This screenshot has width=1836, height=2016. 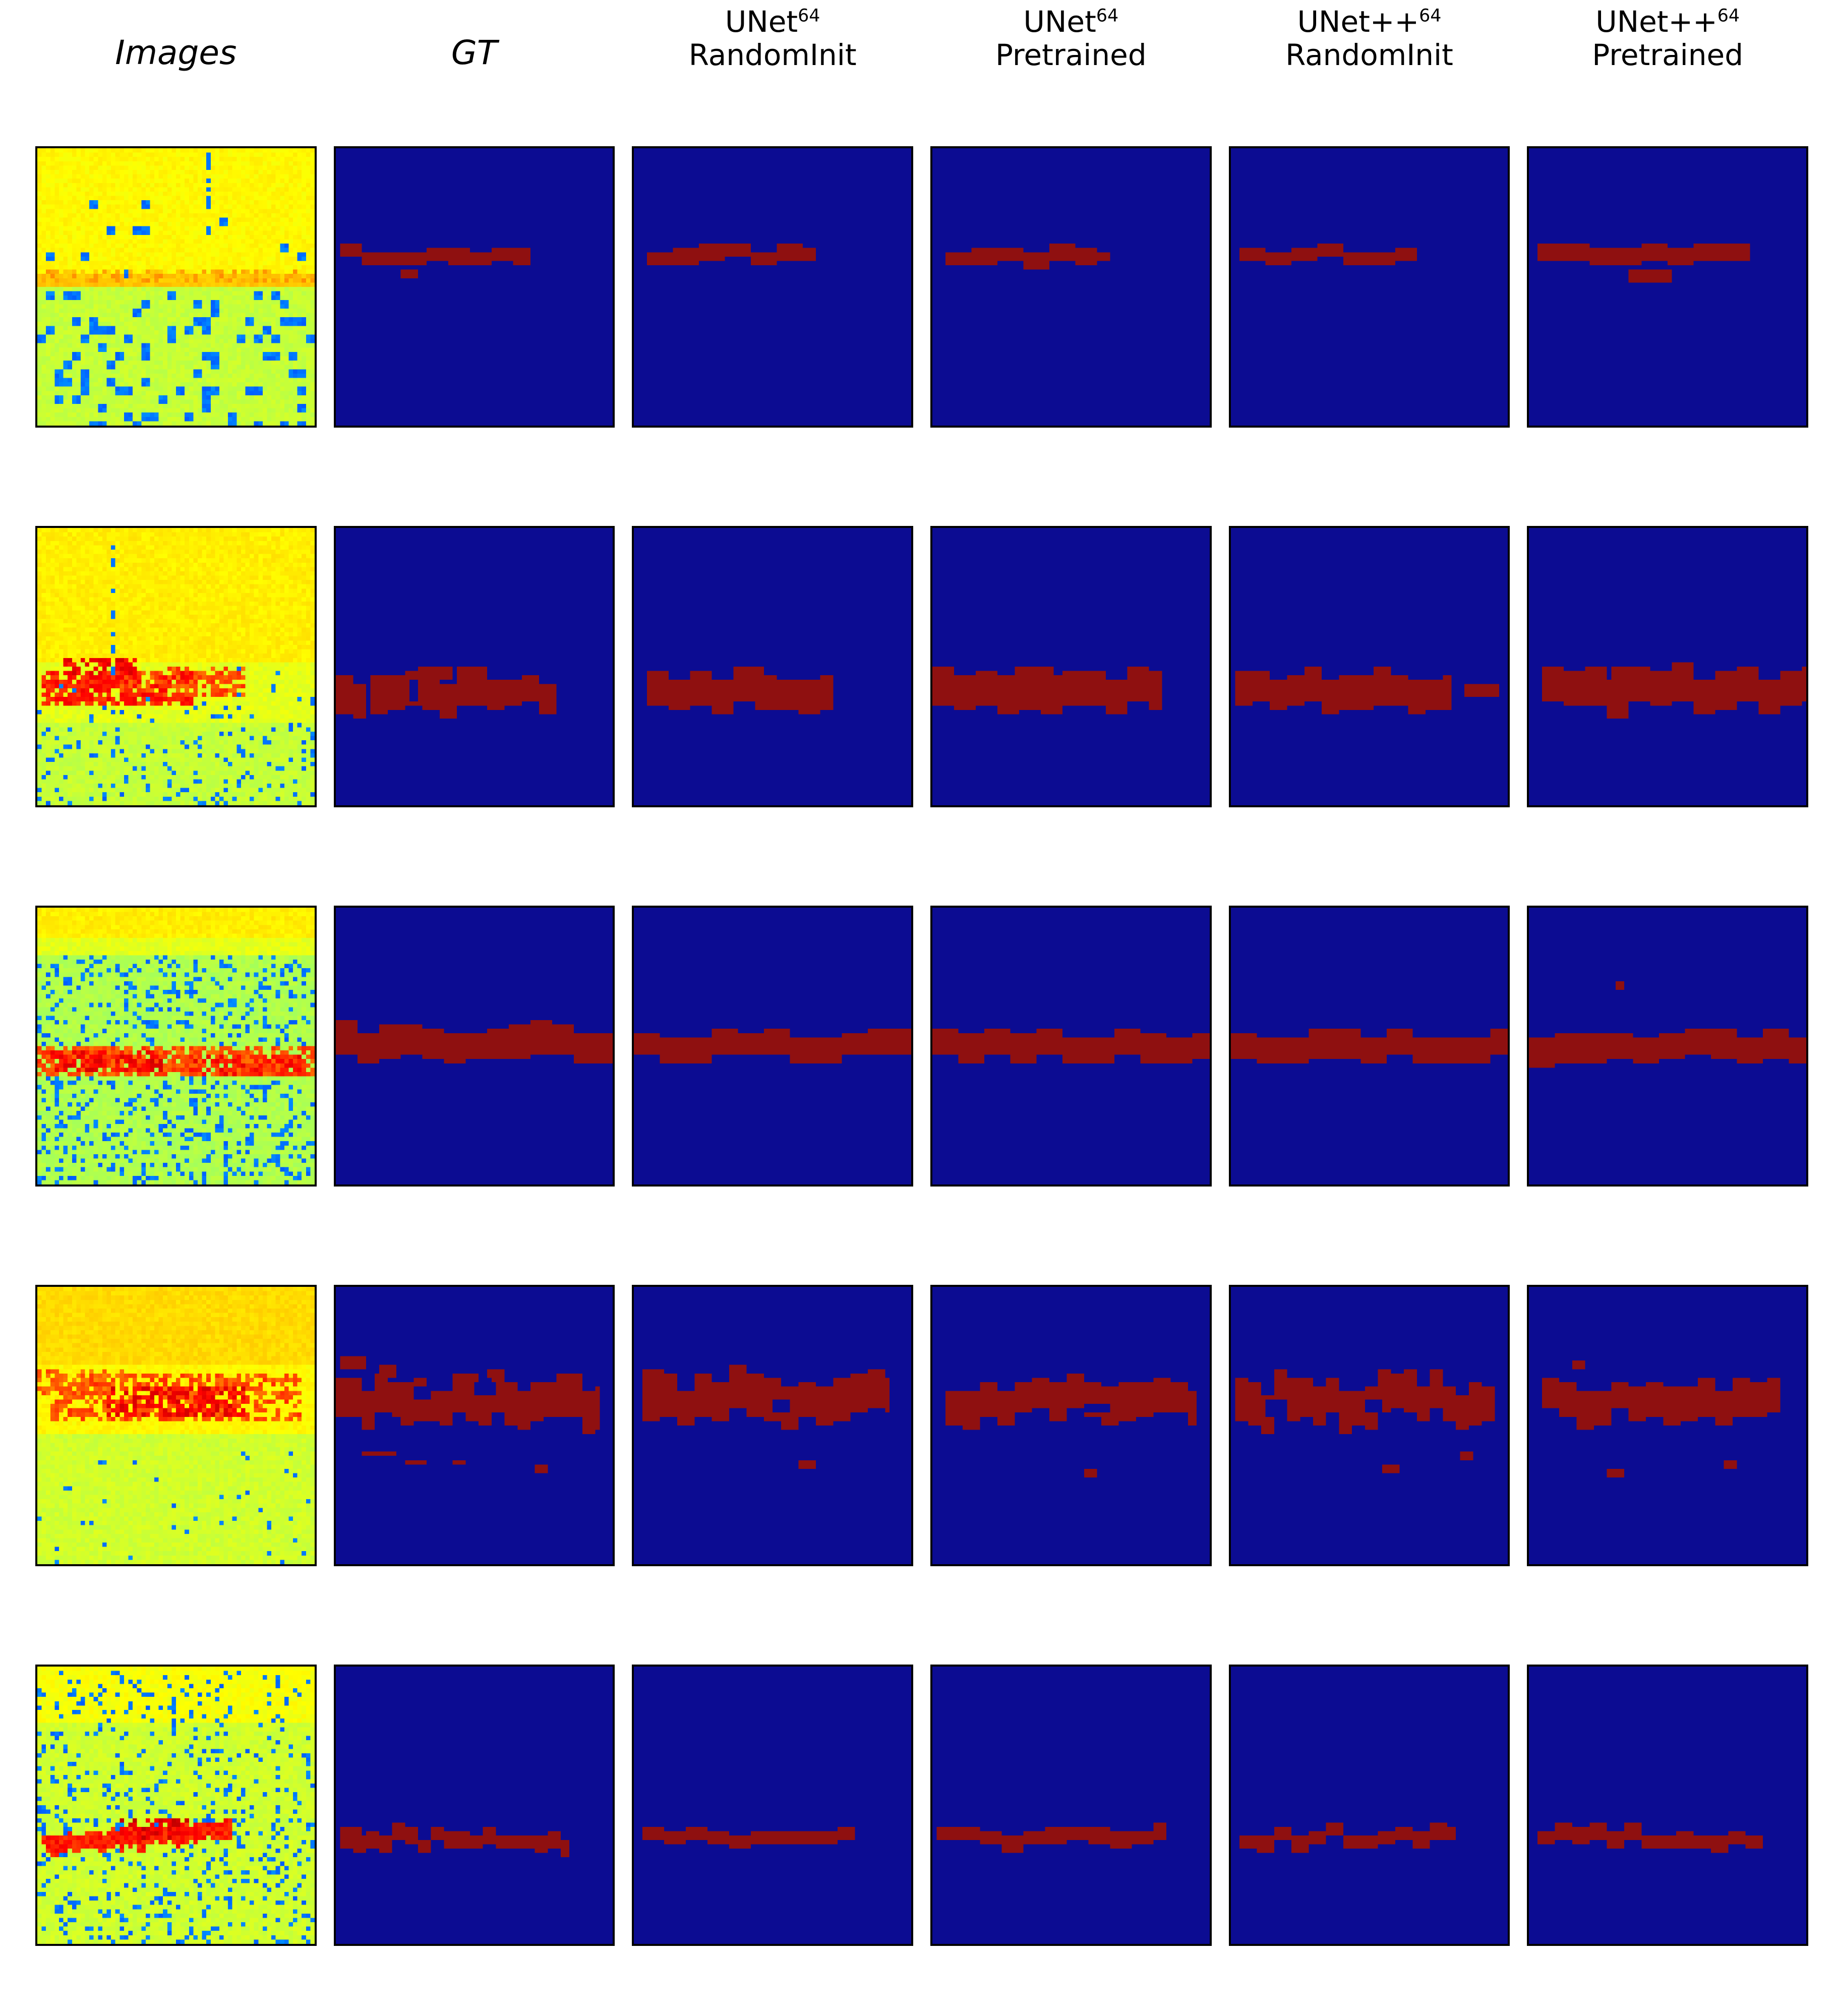 I want to click on mask-panel-row3-col2, so click(x=474, y=1046).